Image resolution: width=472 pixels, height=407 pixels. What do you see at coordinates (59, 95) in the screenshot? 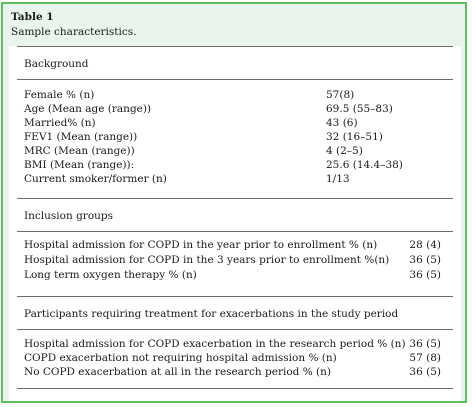
I see `table-row-label: Female % (n)` at bounding box center [59, 95].